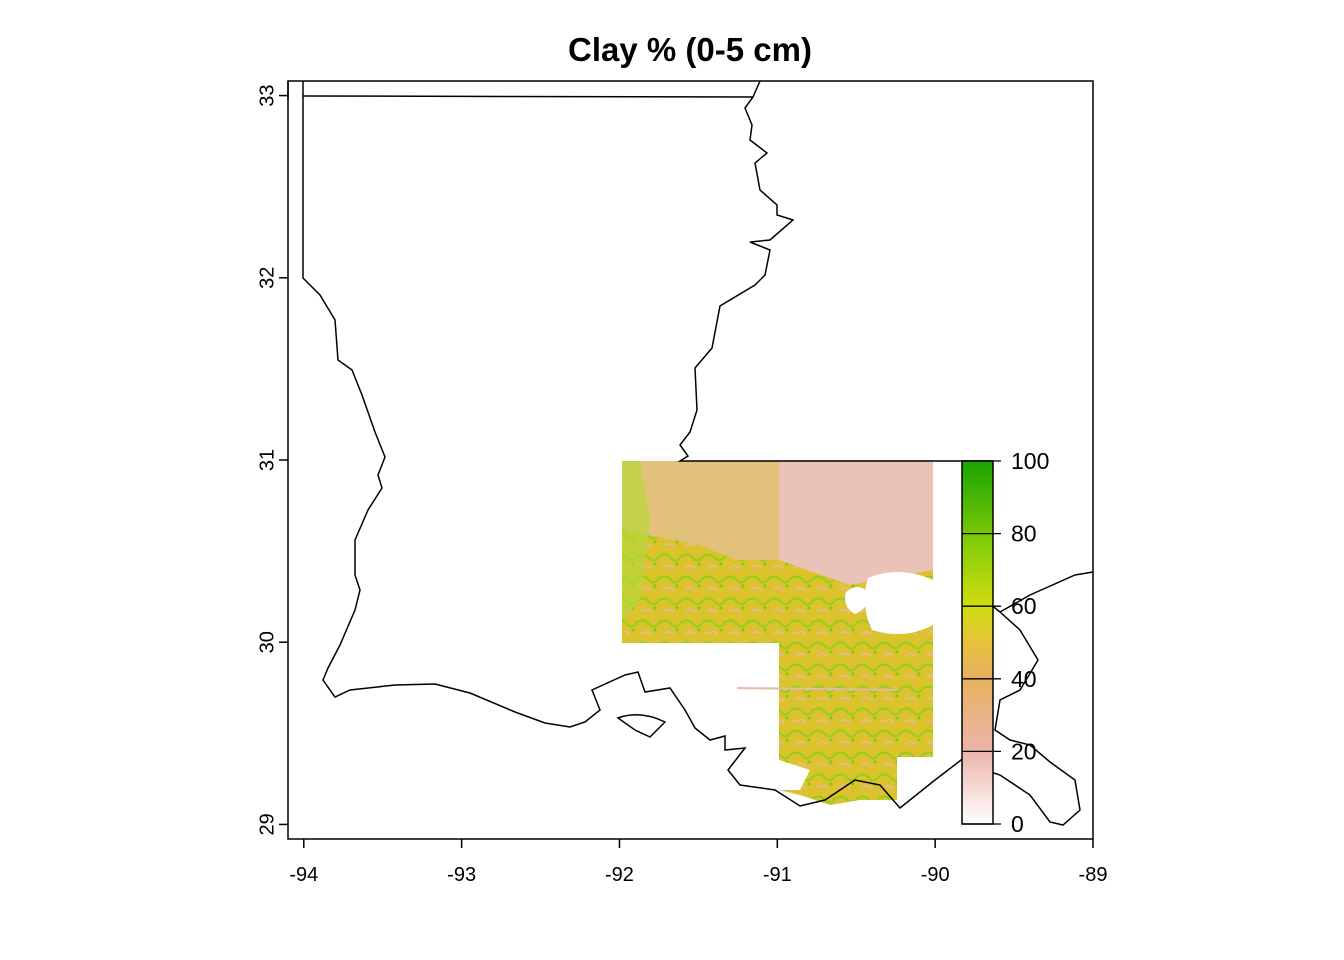 Image resolution: width=1344 pixels, height=960 pixels. Describe the element at coordinates (935, 875) in the screenshot. I see `x-tick-label: -90` at that location.